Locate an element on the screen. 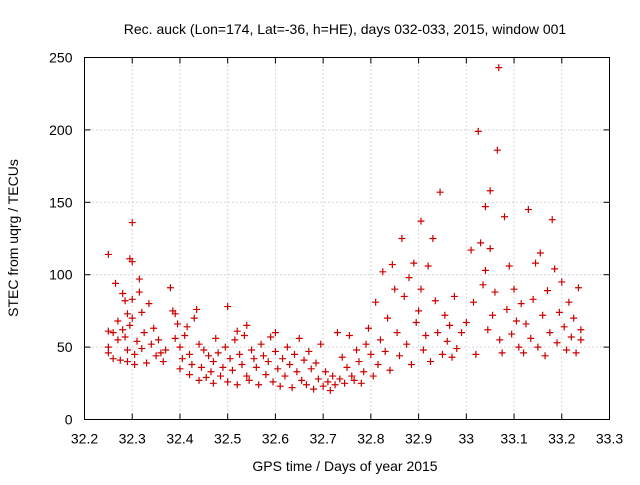 The image size is (640, 485). x-tick-label: 32.4 is located at coordinates (179, 439).